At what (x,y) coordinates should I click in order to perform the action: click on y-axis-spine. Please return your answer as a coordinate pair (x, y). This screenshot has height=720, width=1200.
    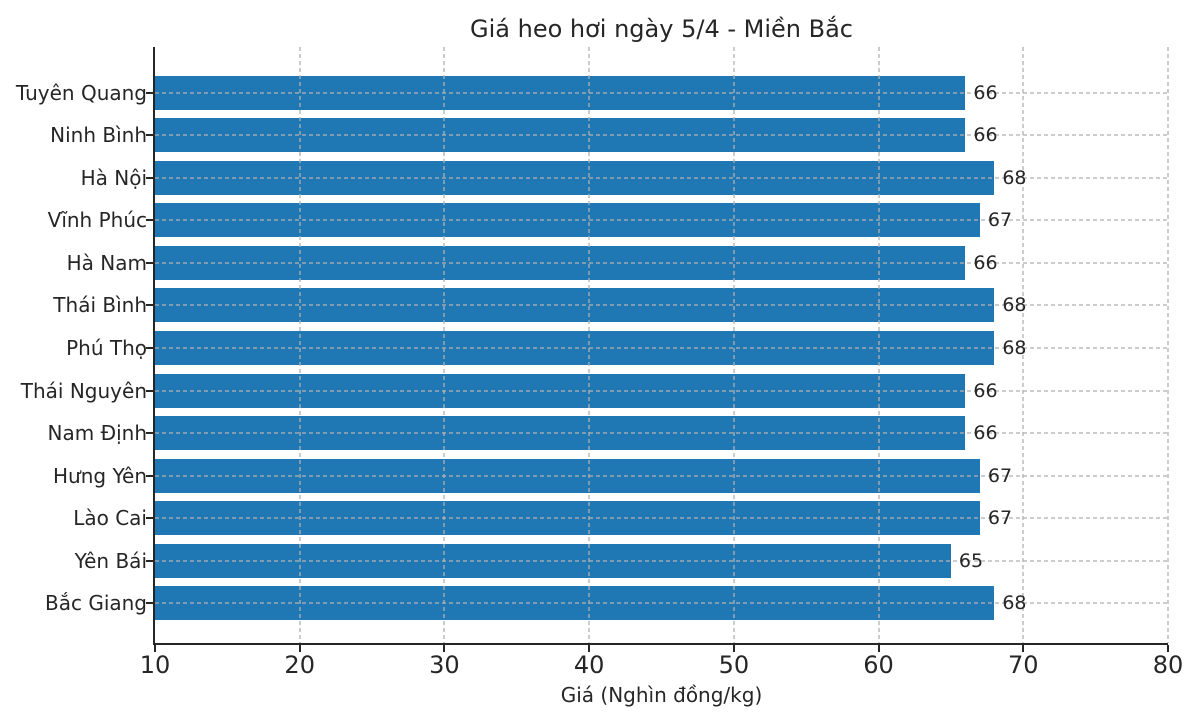
    Looking at the image, I should click on (154, 346).